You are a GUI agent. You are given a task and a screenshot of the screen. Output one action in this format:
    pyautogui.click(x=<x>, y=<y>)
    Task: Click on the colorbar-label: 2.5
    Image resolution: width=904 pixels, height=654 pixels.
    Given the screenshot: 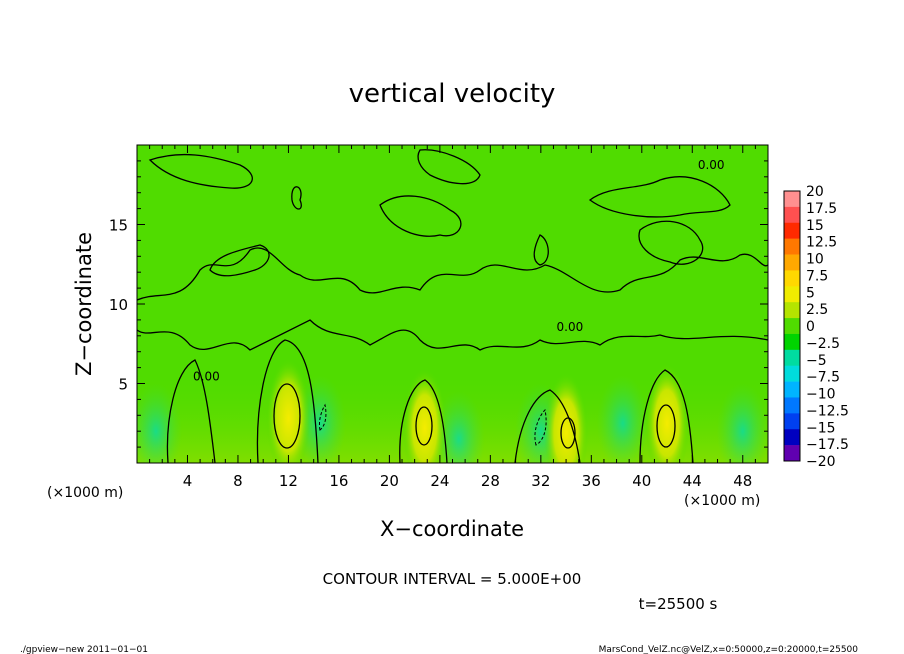 What is the action you would take?
    pyautogui.click(x=817, y=310)
    